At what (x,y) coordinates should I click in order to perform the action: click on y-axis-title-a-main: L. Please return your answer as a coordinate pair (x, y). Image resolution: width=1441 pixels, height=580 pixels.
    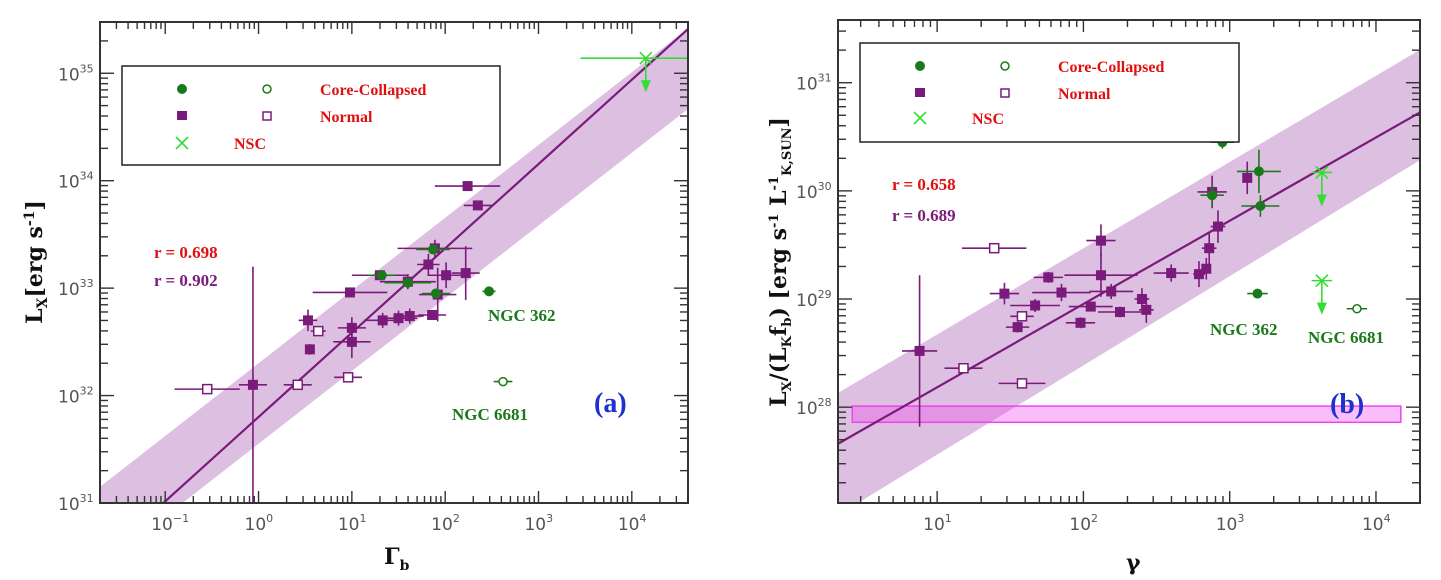
    Looking at the image, I should click on (35, 315).